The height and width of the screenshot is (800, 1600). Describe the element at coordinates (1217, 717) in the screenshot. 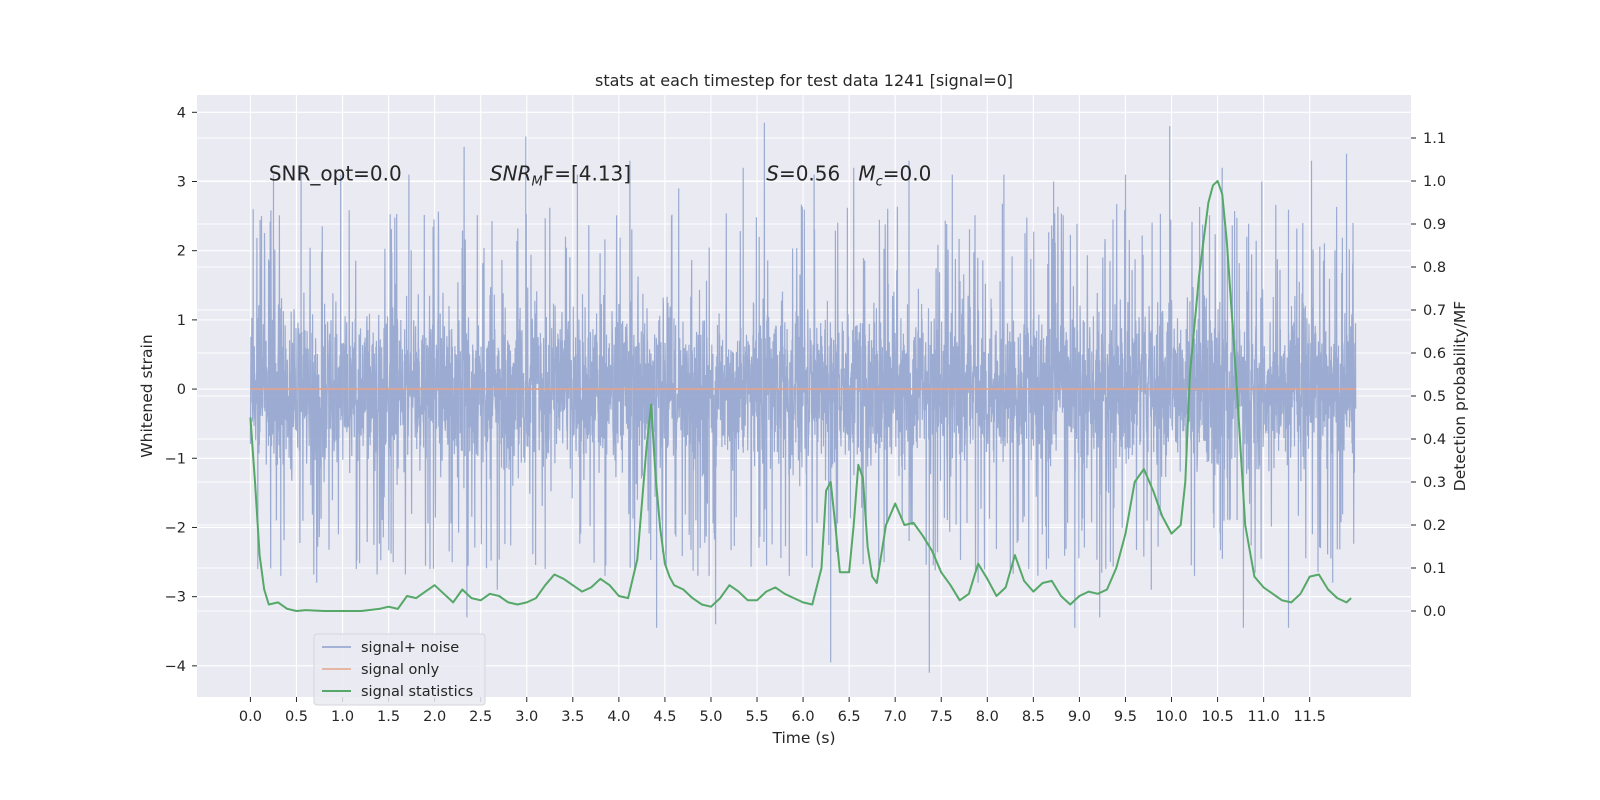

I see `x-tick-label: 10.5` at that location.